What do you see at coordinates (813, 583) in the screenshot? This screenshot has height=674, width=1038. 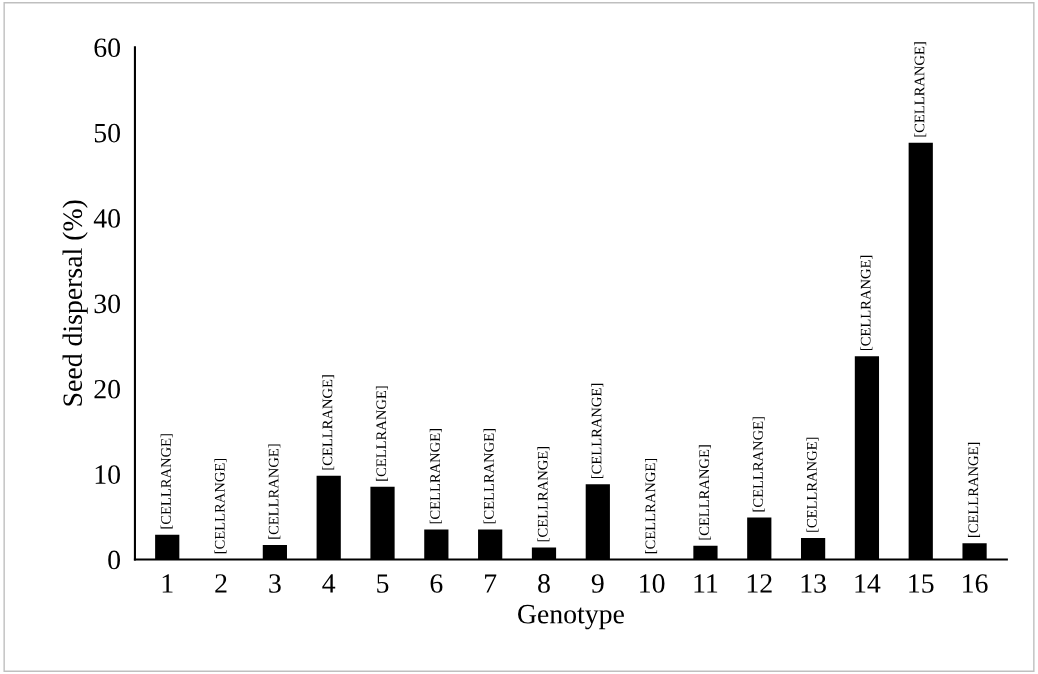 I see `x-tick-label: 13` at bounding box center [813, 583].